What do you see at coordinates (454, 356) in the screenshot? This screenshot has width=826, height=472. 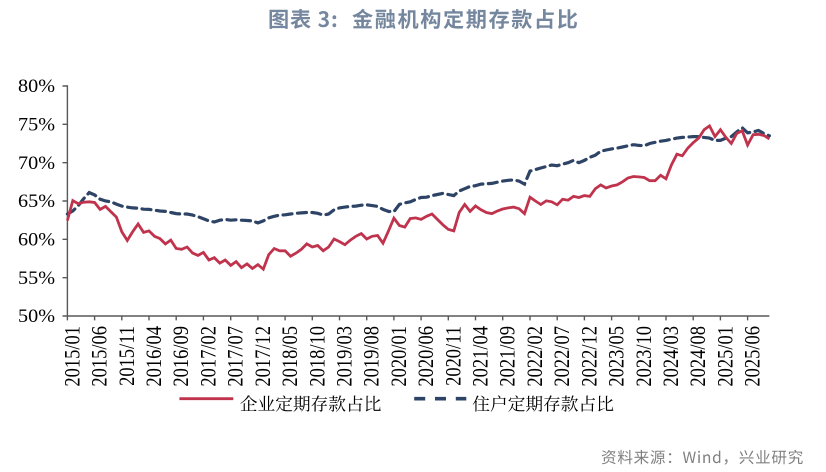 I see `svg-text: 2020/11` at bounding box center [454, 356].